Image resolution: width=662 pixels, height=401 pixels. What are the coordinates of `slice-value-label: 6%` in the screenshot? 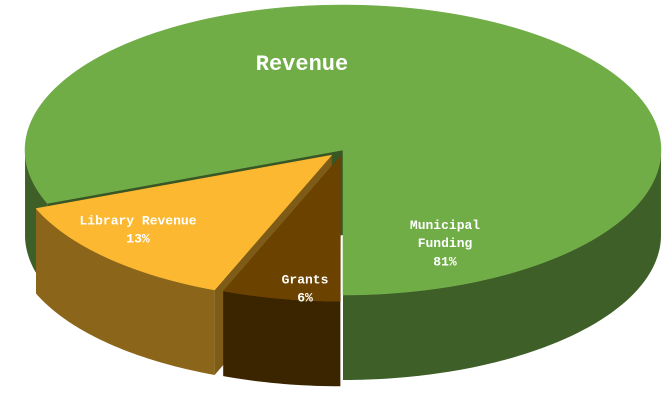 It's located at (305, 297).